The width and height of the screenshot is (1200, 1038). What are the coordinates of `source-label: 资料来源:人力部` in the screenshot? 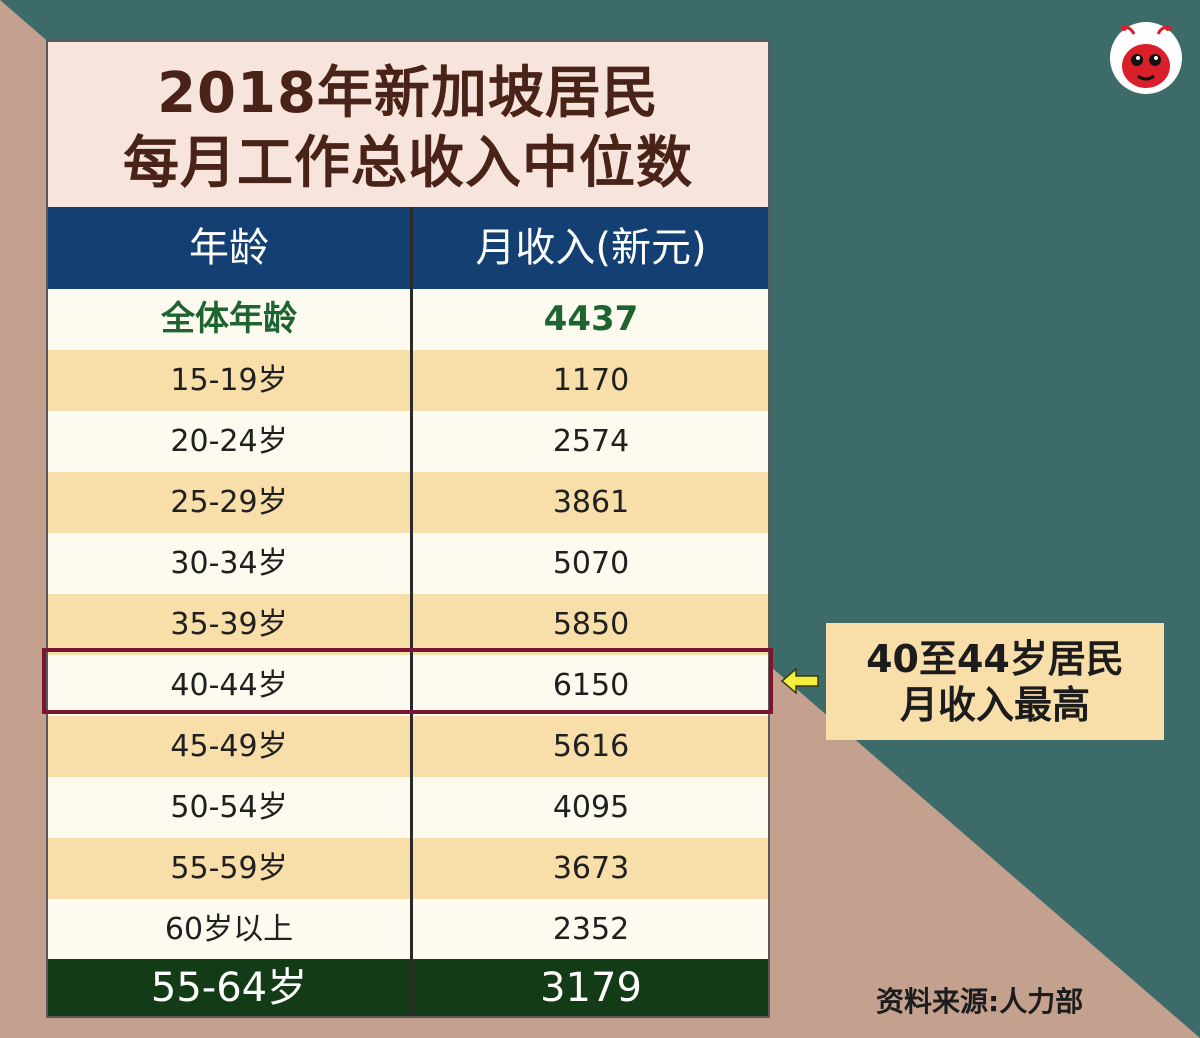 It's located at (980, 1001).